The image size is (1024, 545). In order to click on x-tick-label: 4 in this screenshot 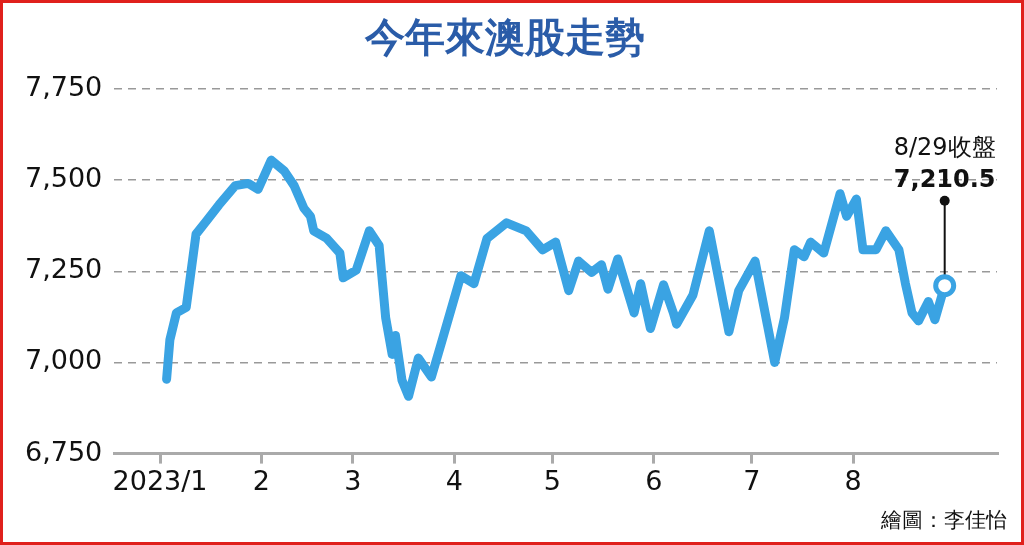, I will do `click(454, 480)`.